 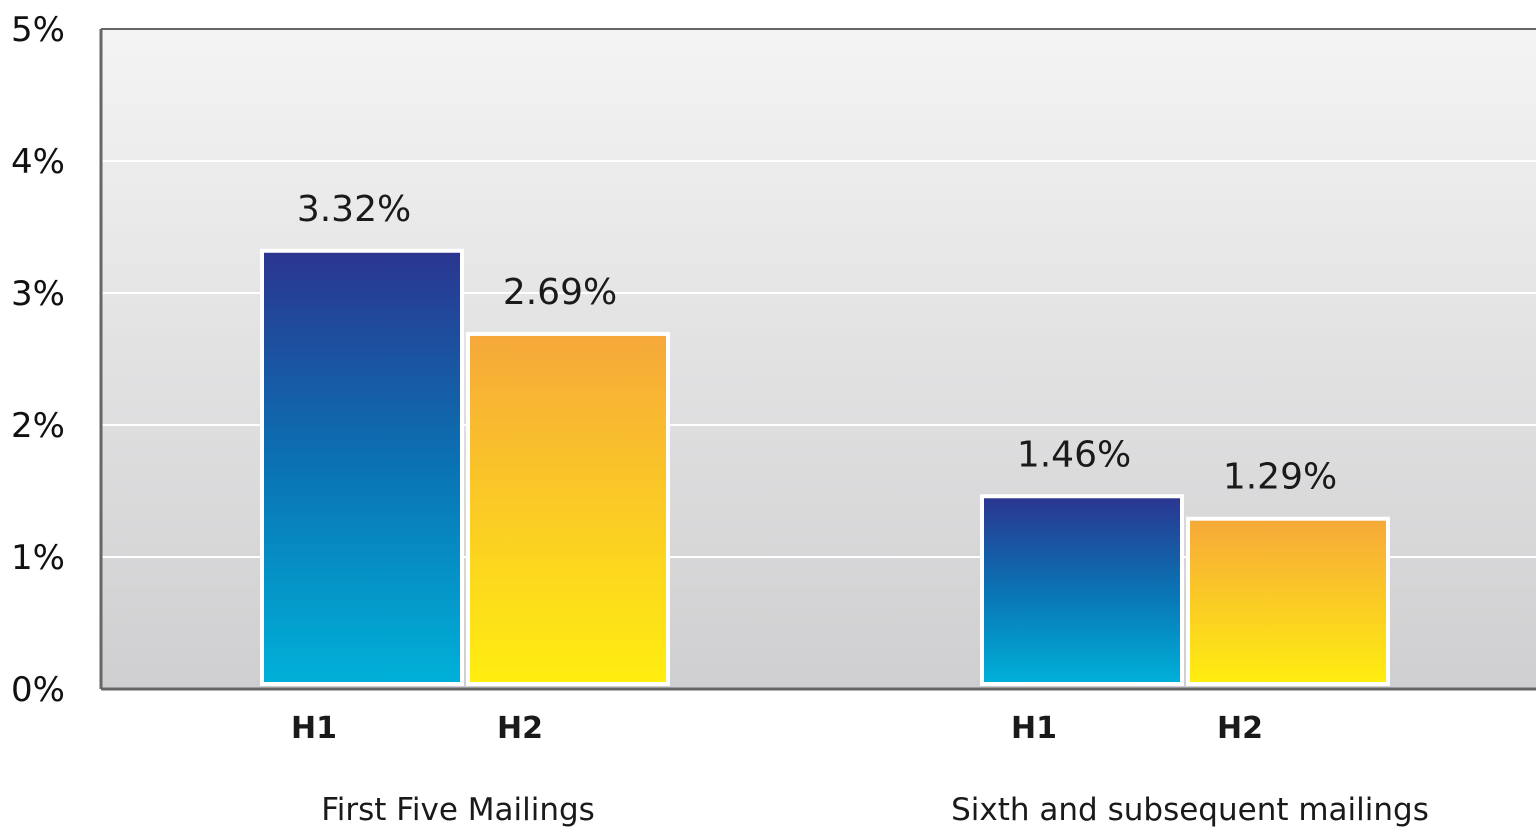 What do you see at coordinates (38, 162) in the screenshot?
I see `y-tick-label: 4%` at bounding box center [38, 162].